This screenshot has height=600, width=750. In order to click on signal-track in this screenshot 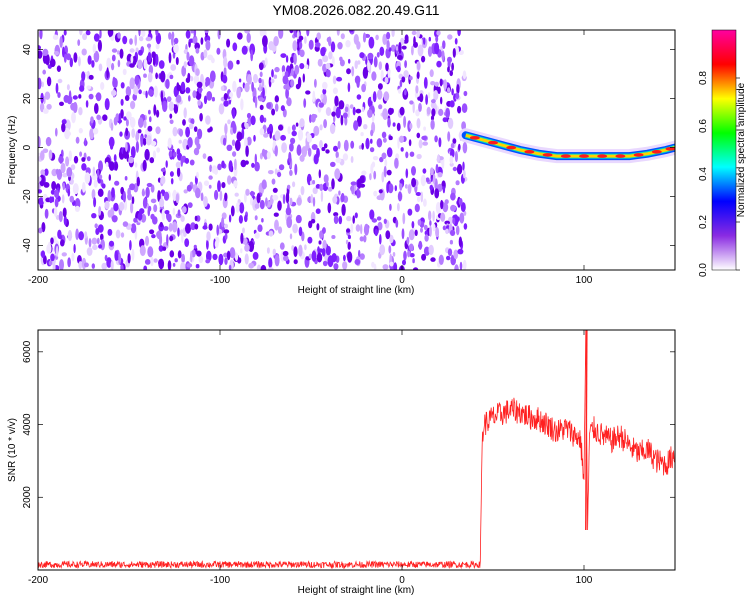, I will do `click(566, 146)`.